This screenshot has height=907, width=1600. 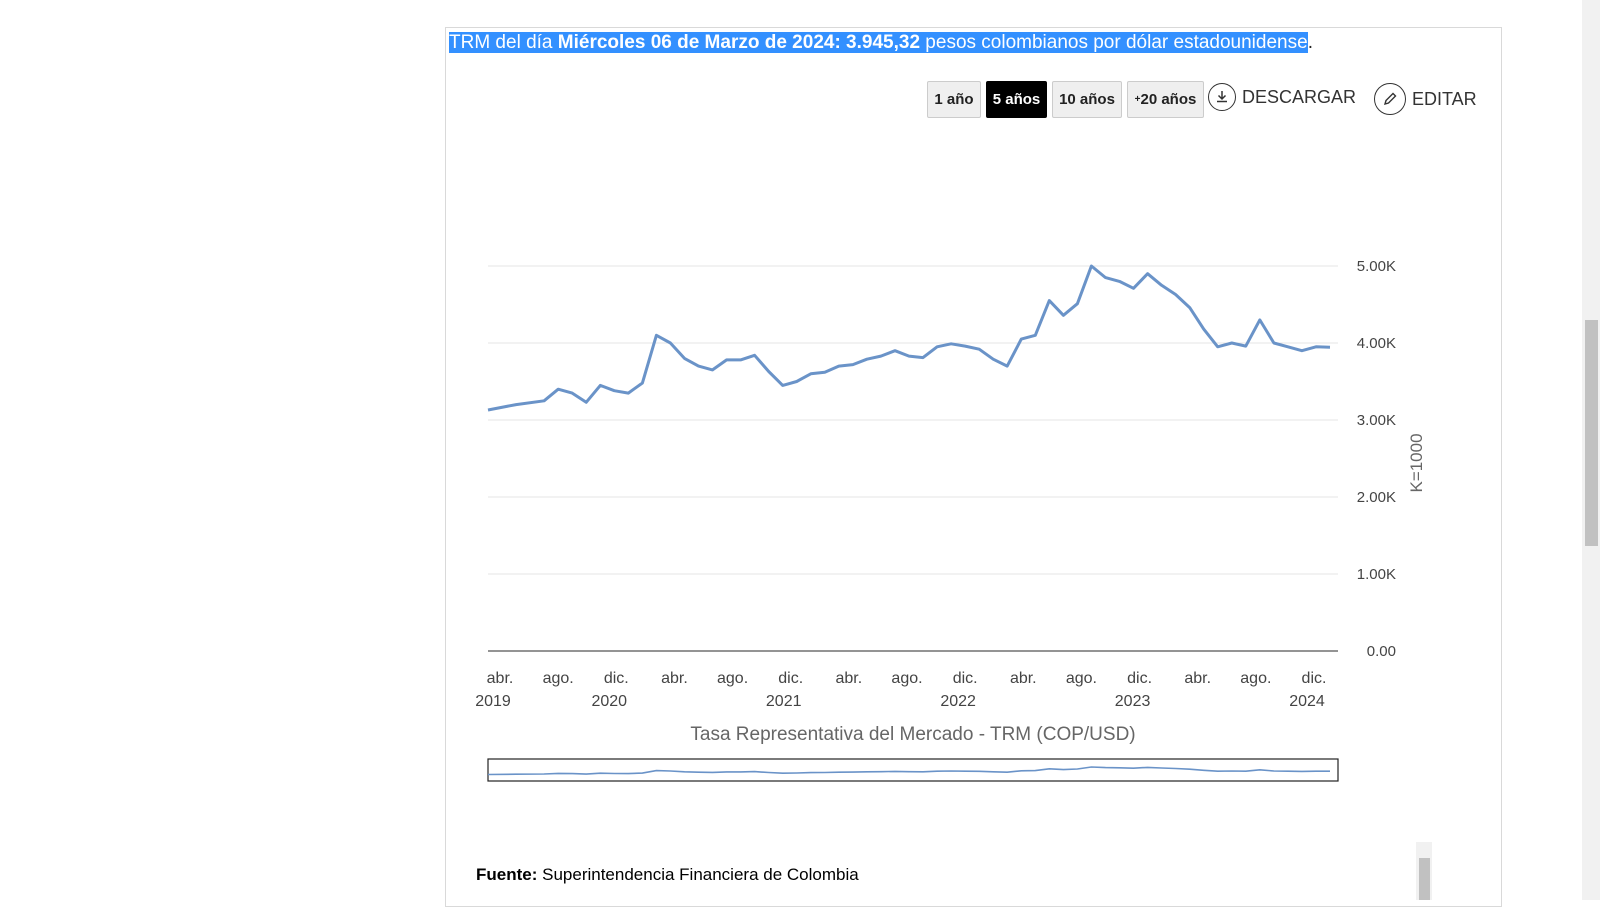 What do you see at coordinates (493, 701) in the screenshot?
I see `x-tick-year: 2019` at bounding box center [493, 701].